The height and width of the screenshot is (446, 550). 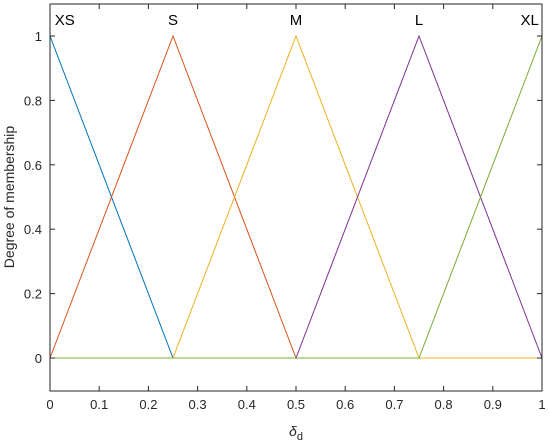 I want to click on curve-label-l: L, so click(x=419, y=20).